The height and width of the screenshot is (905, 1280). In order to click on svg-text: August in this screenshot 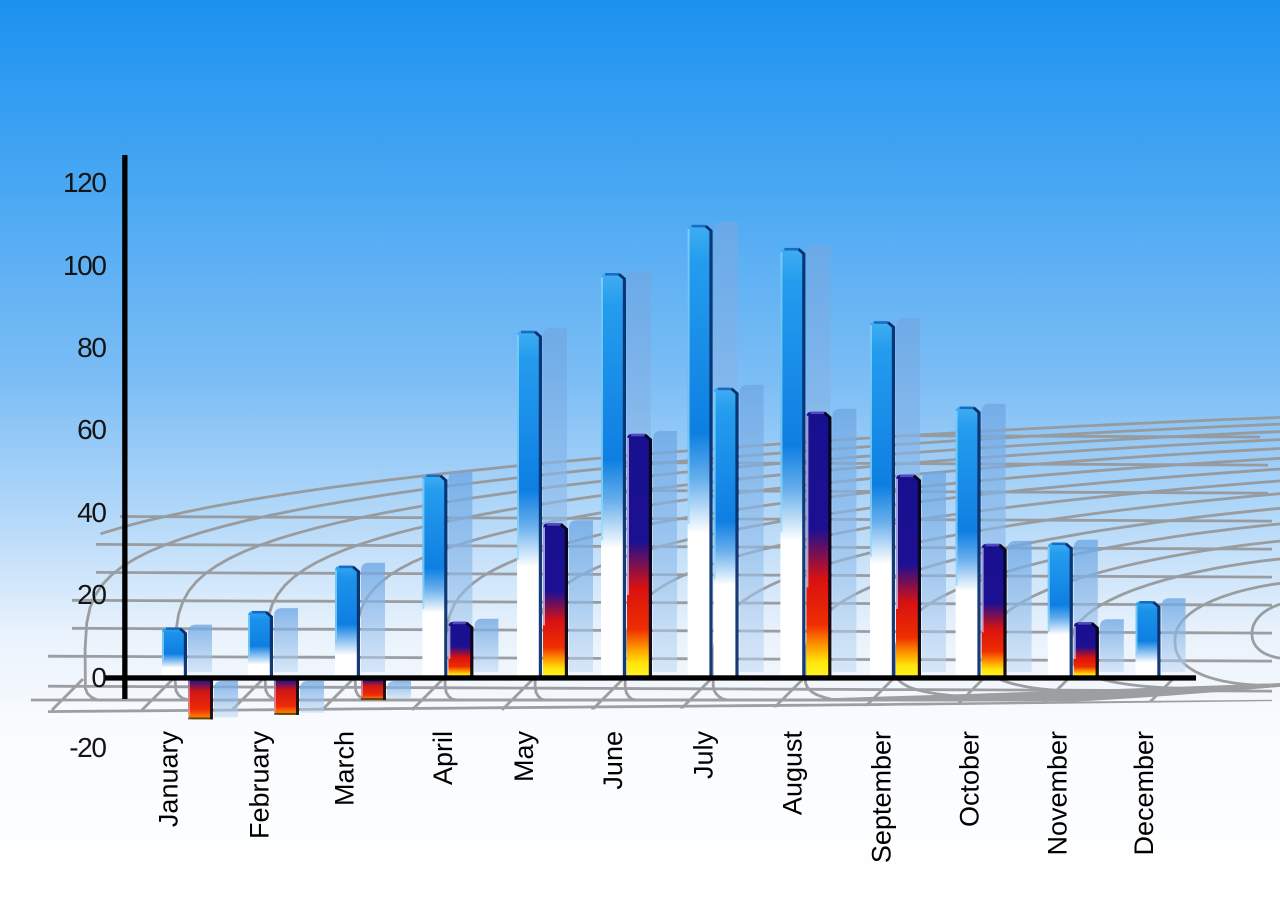, I will do `click(792, 773)`.